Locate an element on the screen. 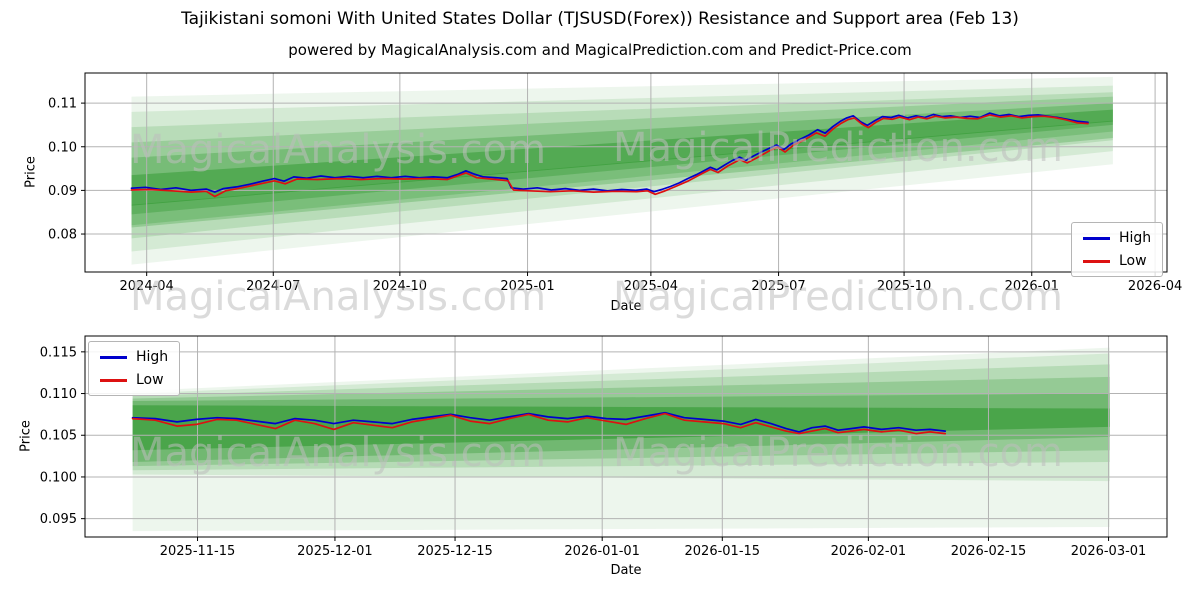  x-tick-label: 2024-10 is located at coordinates (400, 286).